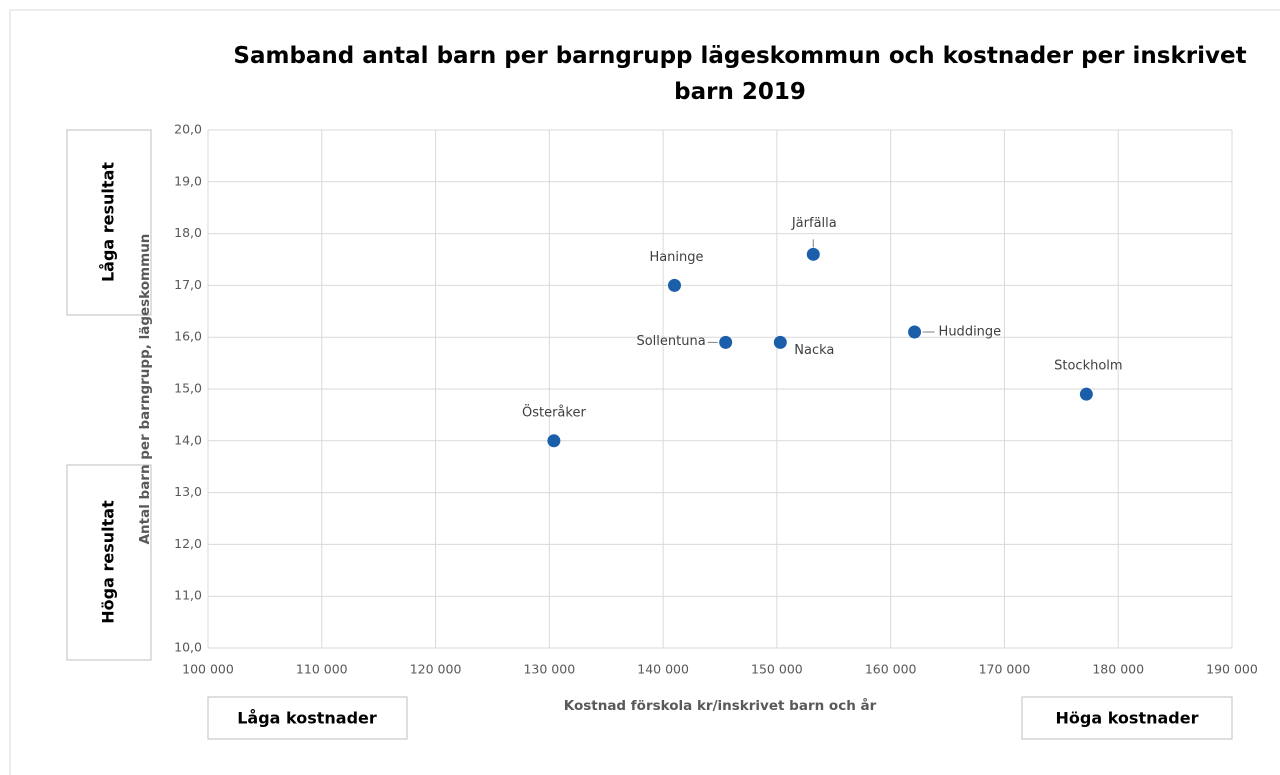 The image size is (1280, 775). Describe the element at coordinates (188, 388) in the screenshot. I see `y-tick-label: 15,0` at that location.